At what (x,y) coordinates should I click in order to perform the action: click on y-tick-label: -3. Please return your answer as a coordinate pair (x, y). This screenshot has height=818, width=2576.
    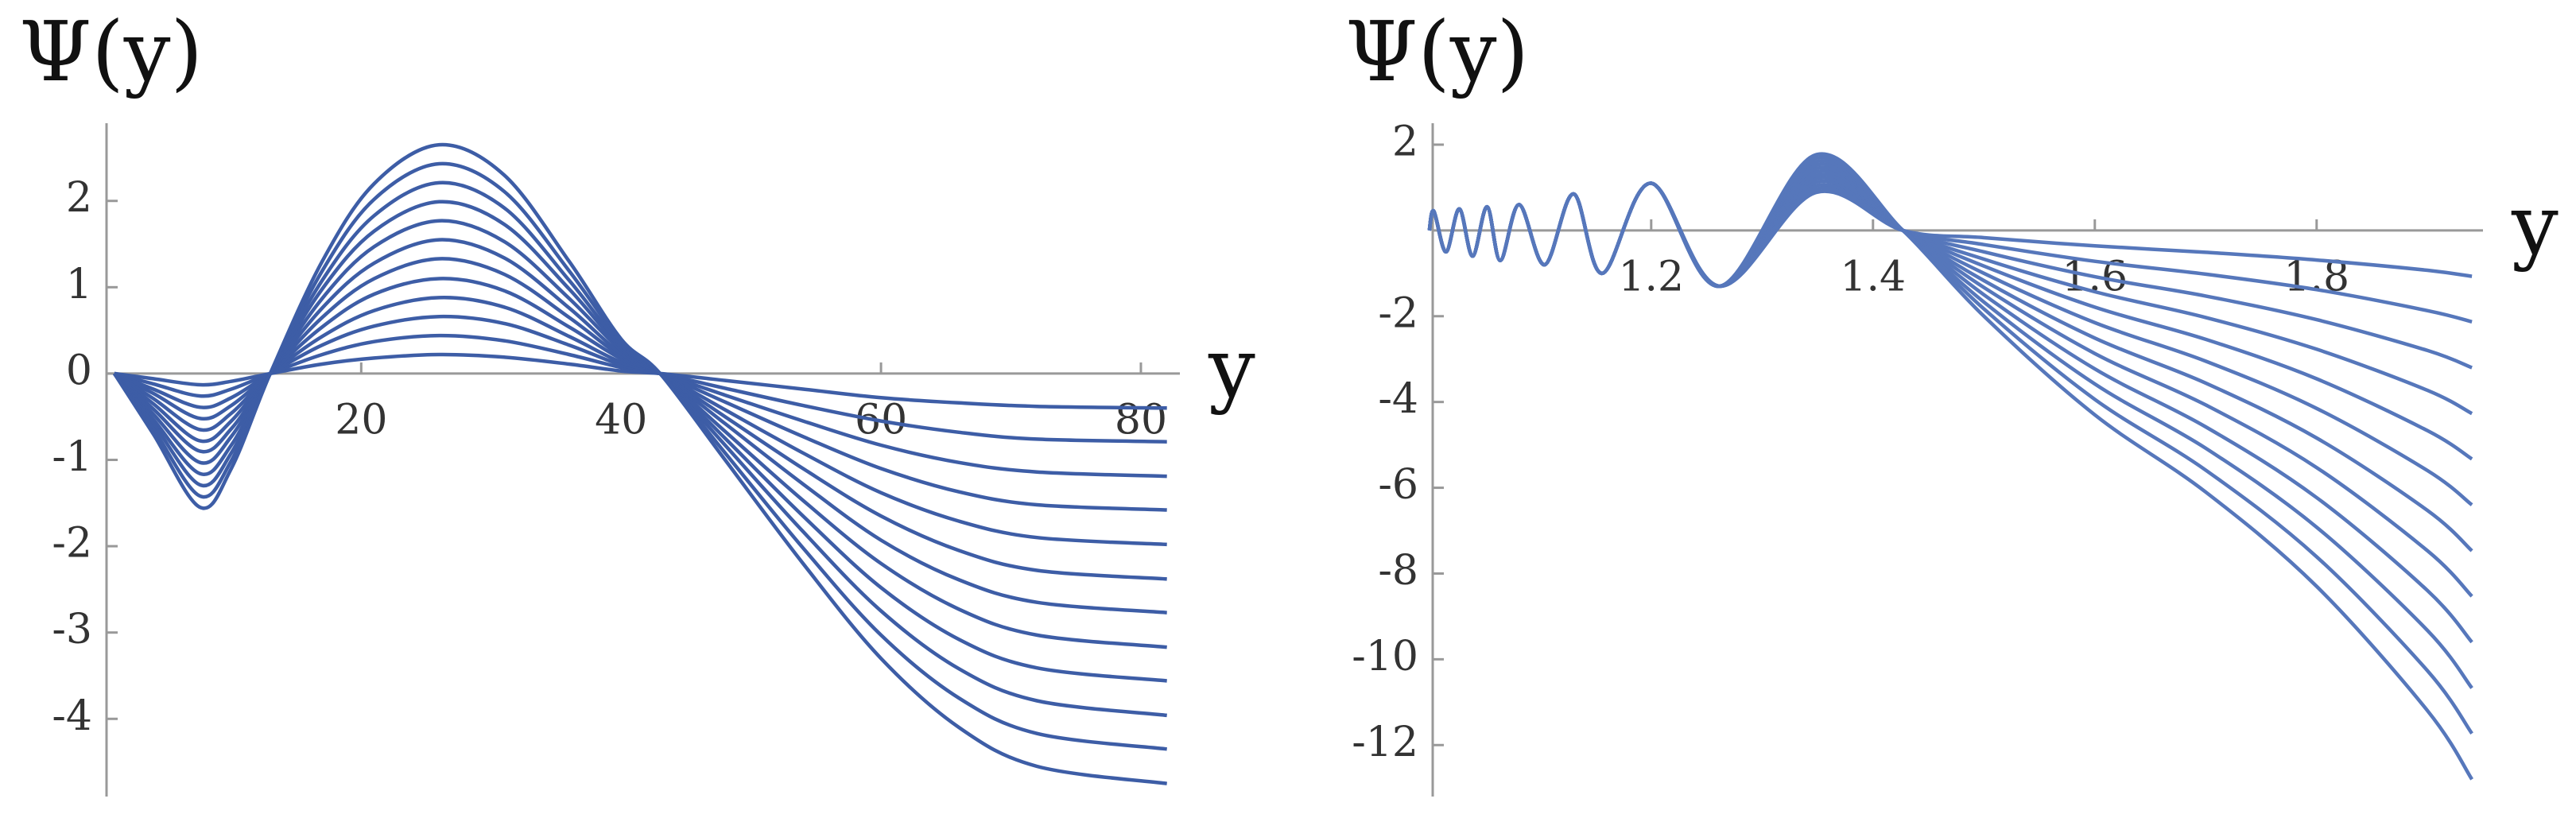
    Looking at the image, I should click on (72, 629).